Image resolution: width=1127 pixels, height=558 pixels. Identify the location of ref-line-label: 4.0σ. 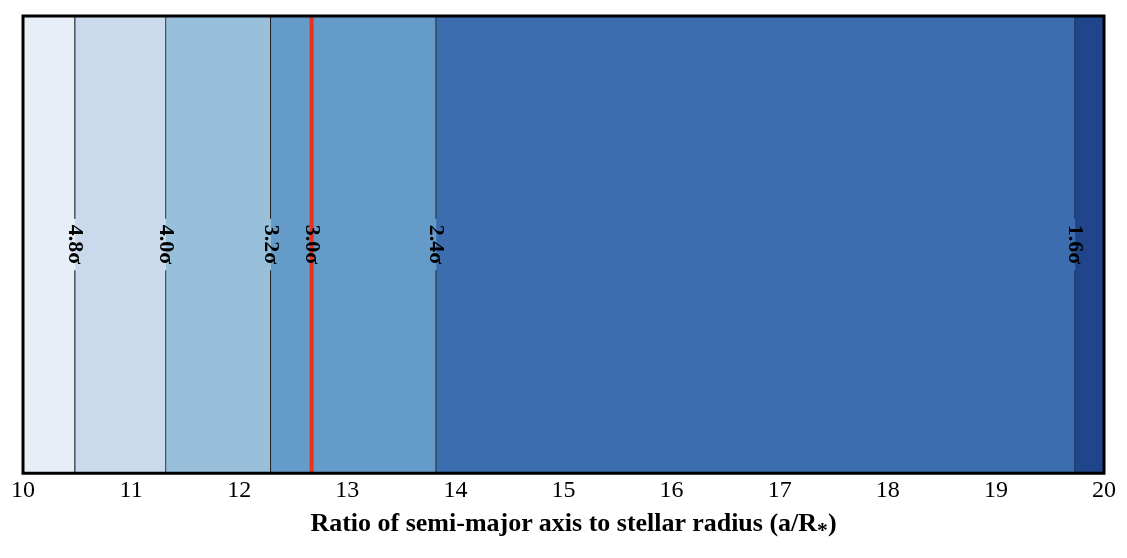
(167, 244).